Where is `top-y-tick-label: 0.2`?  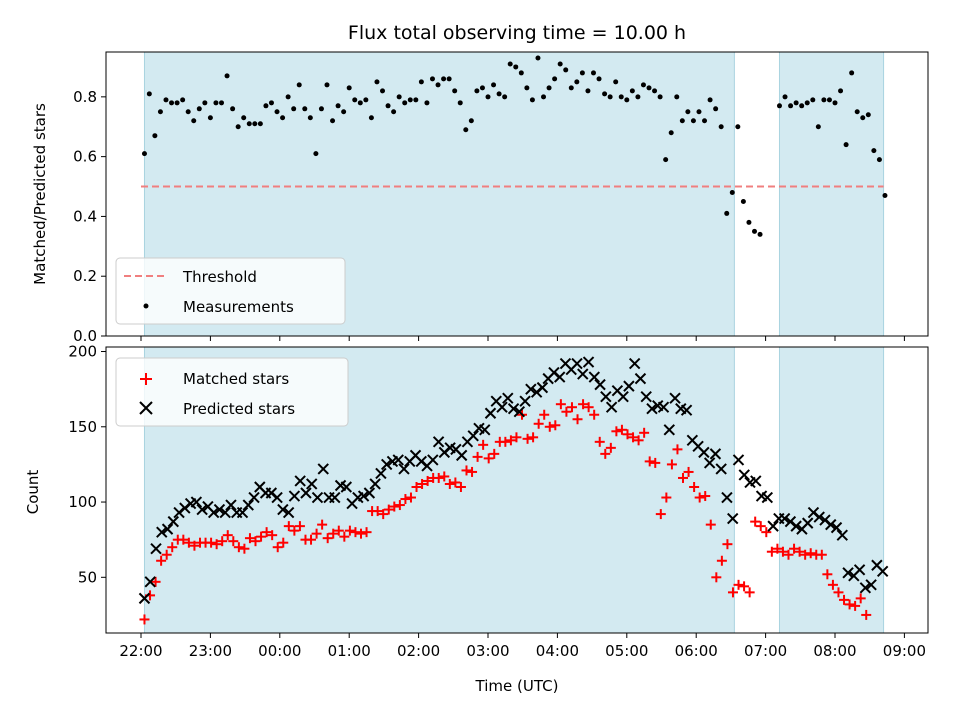 top-y-tick-label: 0.2 is located at coordinates (85, 276).